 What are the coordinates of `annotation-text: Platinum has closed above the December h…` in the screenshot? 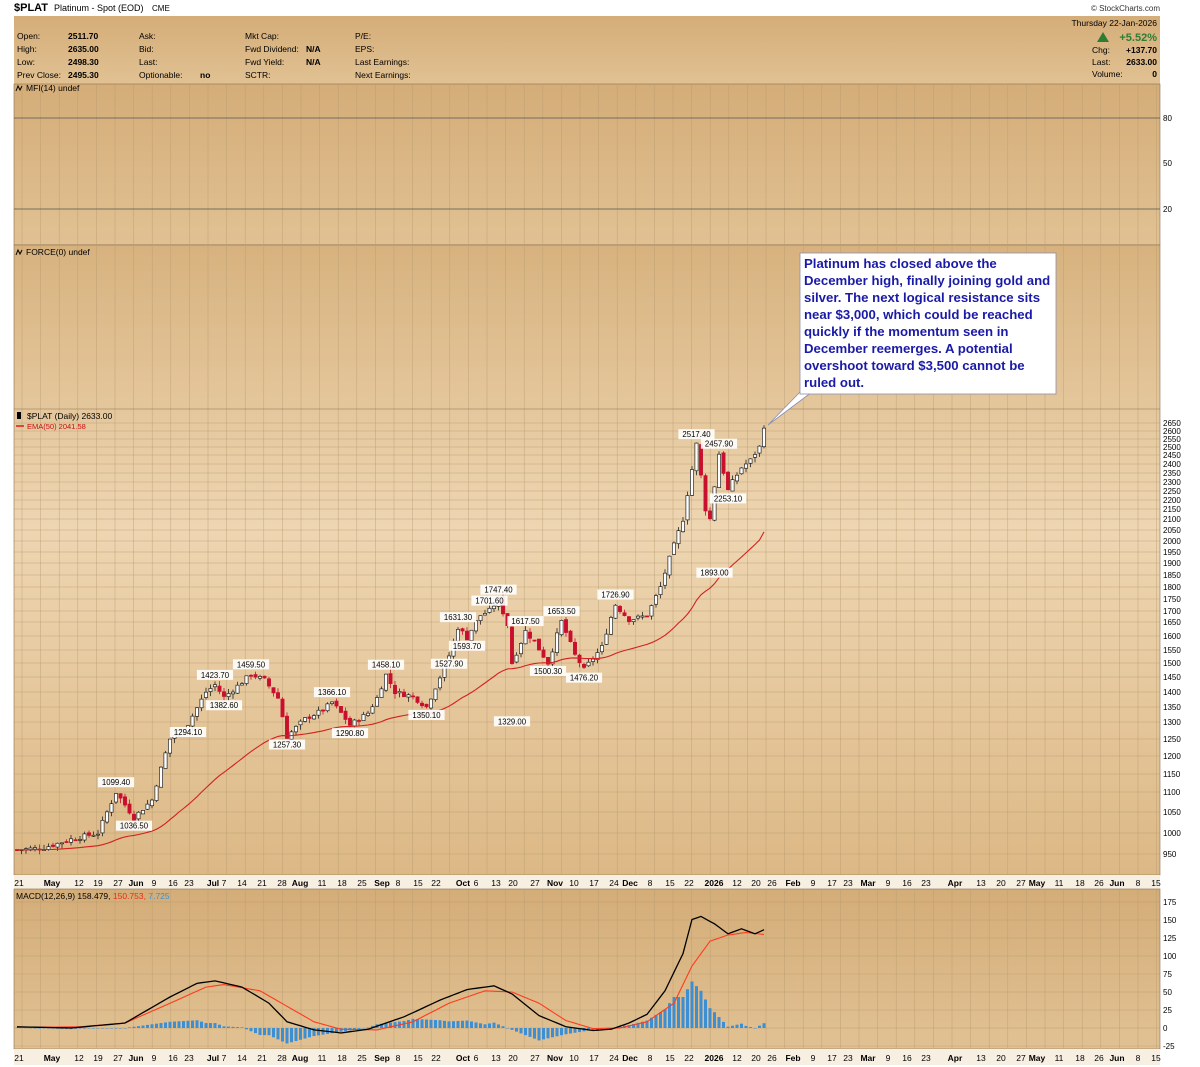 It's located at (927, 323).